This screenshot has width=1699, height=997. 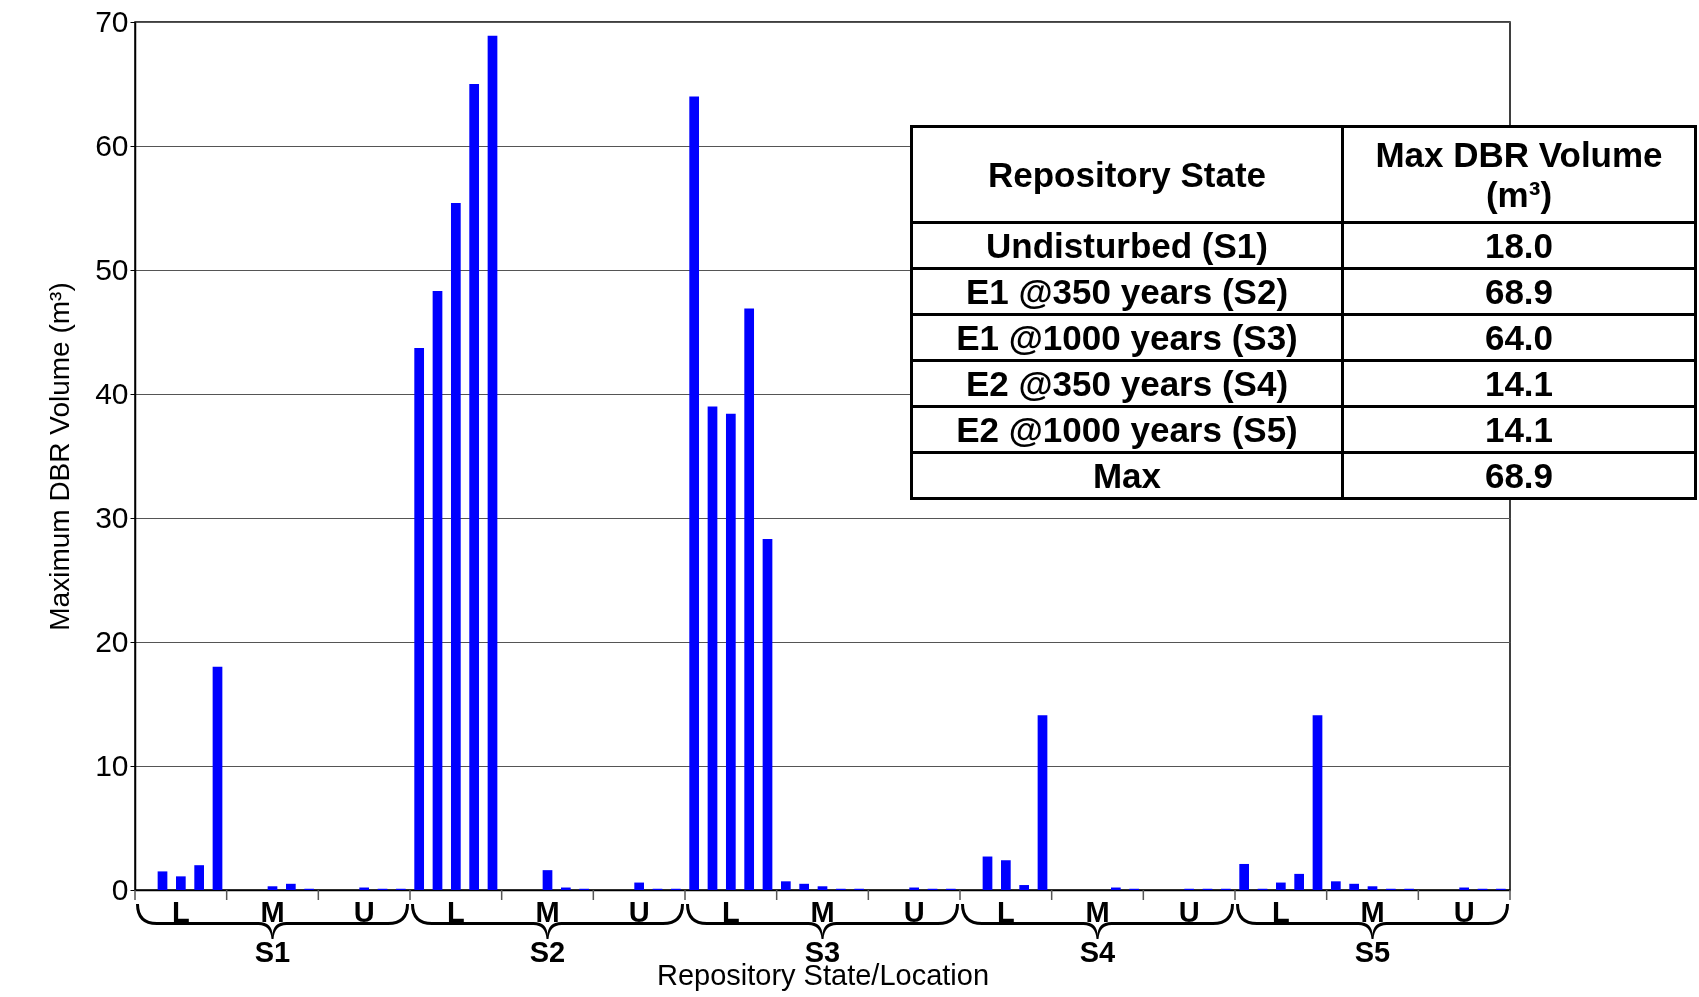 I want to click on y-tick-label: 60, so click(x=112, y=145).